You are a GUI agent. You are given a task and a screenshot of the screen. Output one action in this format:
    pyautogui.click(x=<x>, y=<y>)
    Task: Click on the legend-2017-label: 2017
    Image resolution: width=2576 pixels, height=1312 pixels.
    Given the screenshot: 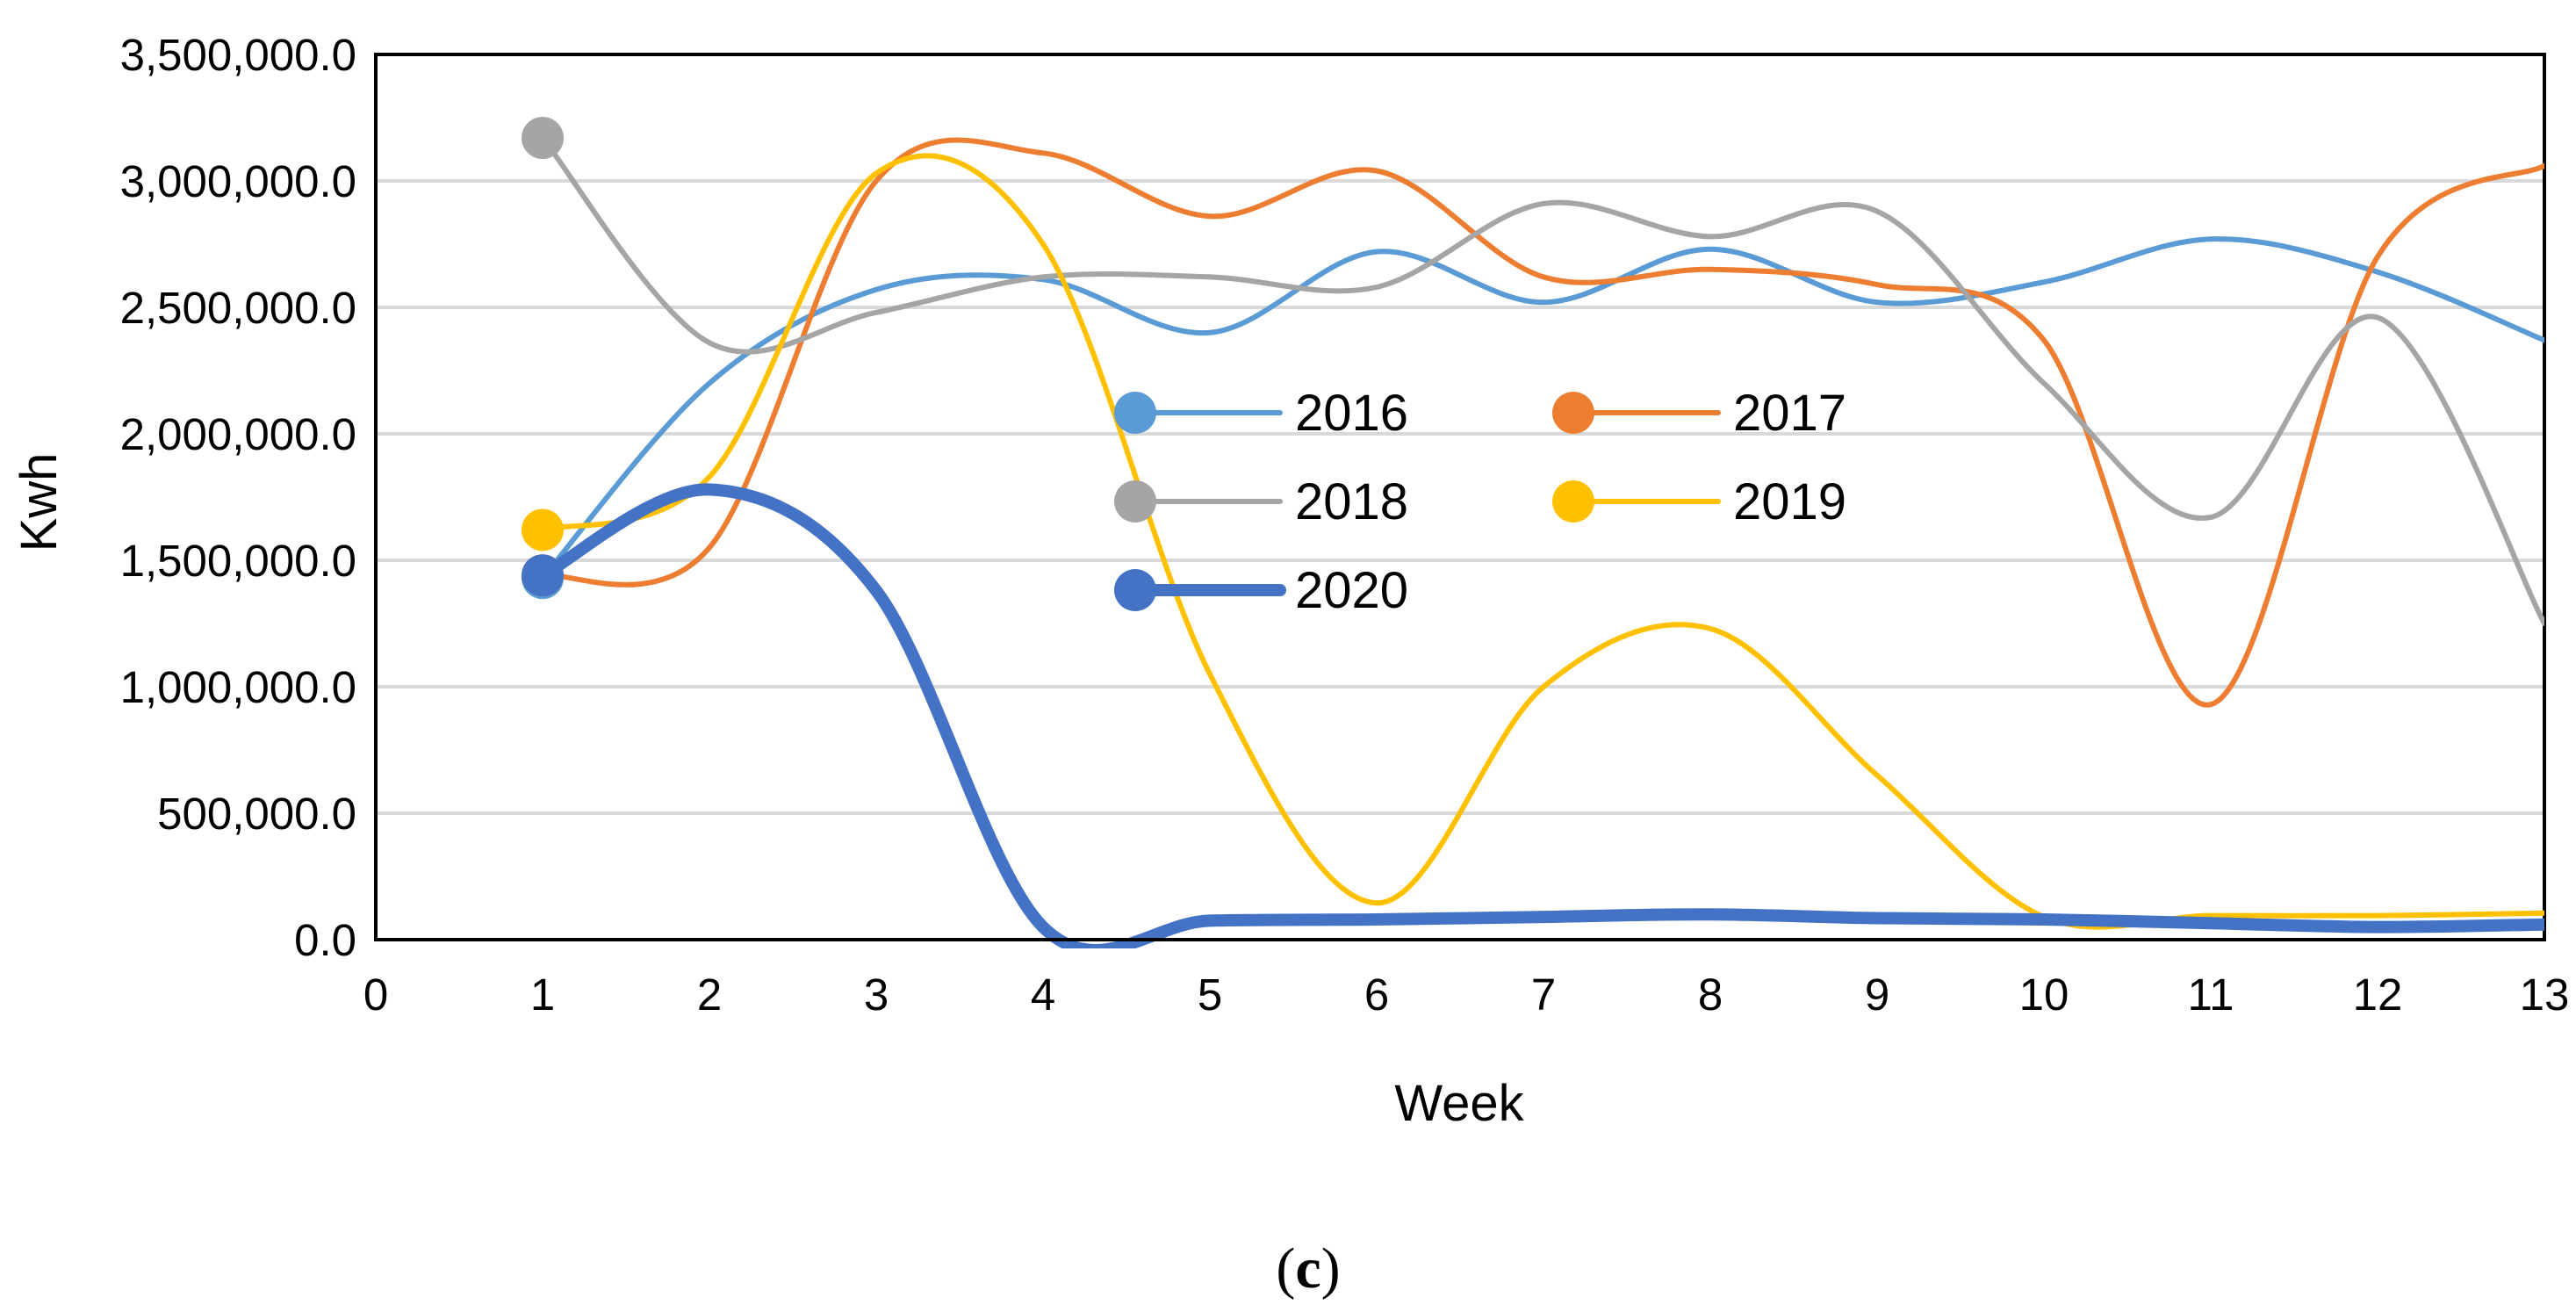 What is the action you would take?
    pyautogui.click(x=1789, y=413)
    